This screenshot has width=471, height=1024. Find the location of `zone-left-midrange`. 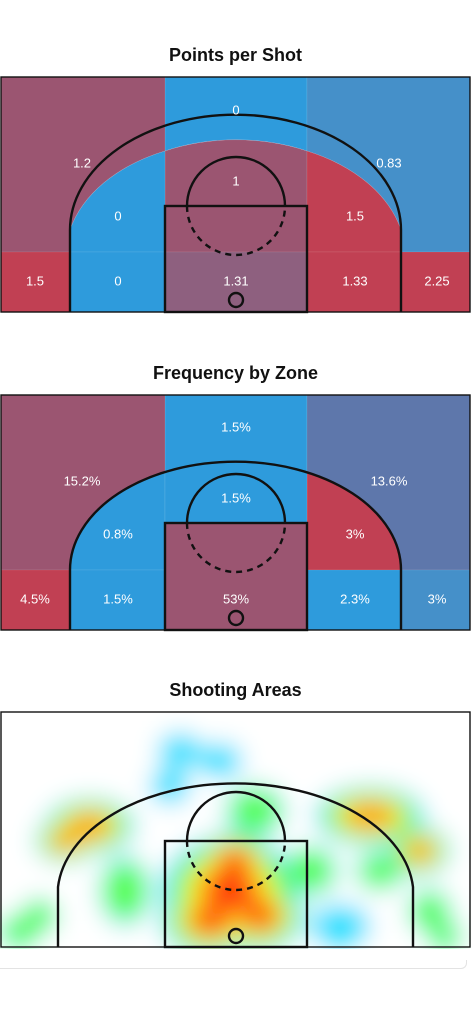

zone-left-midrange is located at coordinates (117, 201).